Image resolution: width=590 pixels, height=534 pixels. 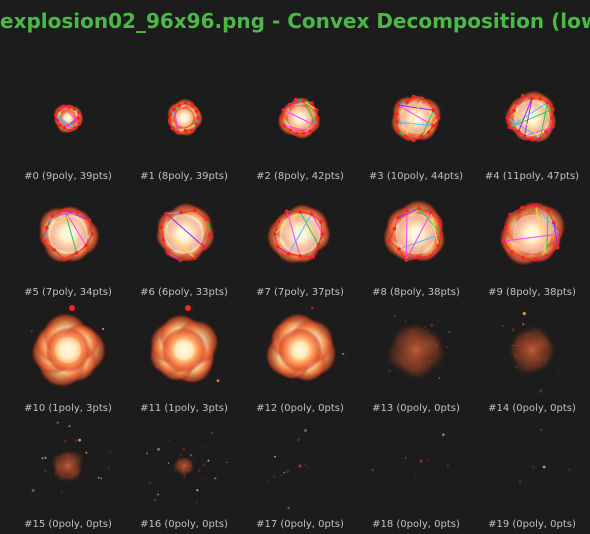 What do you see at coordinates (68, 524) in the screenshot?
I see `frame-caption: #15 (0poly, 0pts)` at bounding box center [68, 524].